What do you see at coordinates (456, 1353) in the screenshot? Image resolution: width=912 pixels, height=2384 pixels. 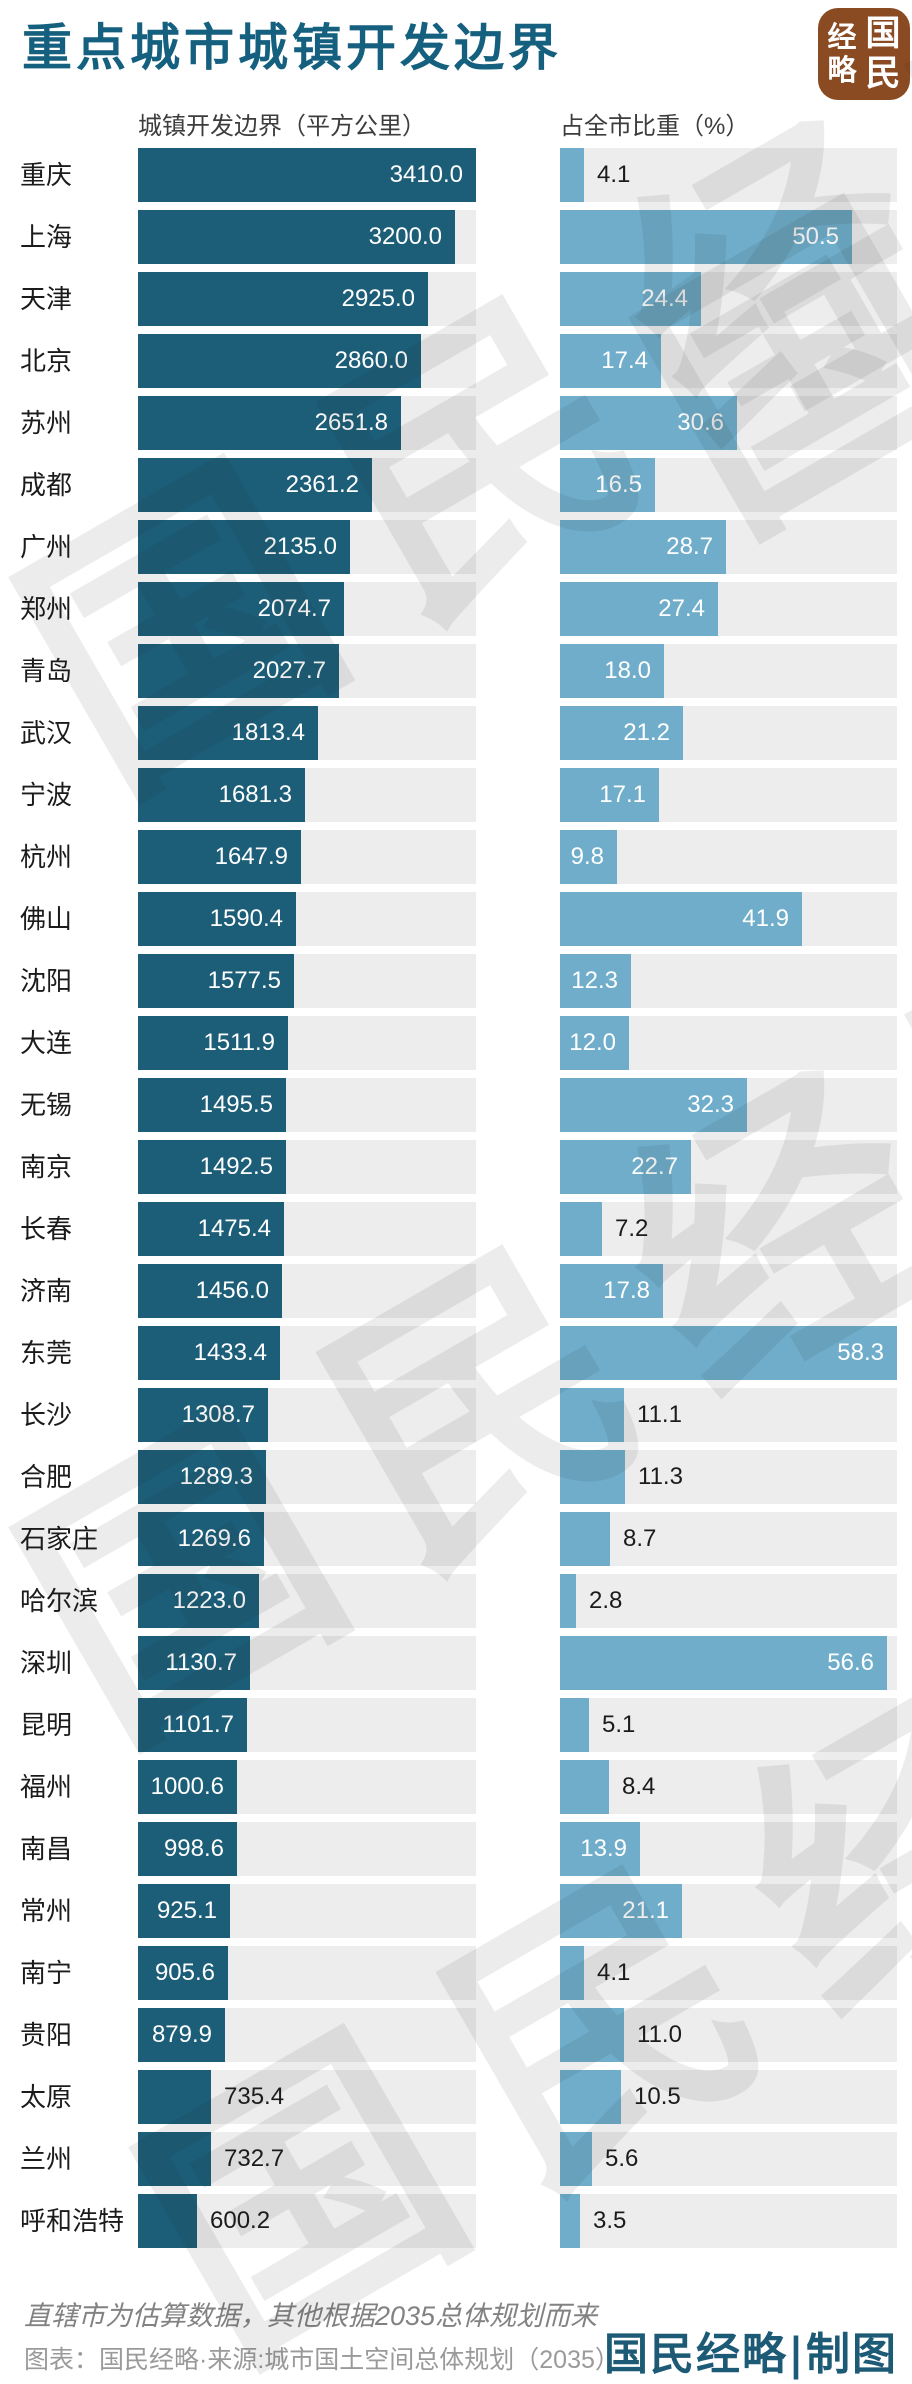 I see `chart-row: 东莞 1433.4 58.3` at bounding box center [456, 1353].